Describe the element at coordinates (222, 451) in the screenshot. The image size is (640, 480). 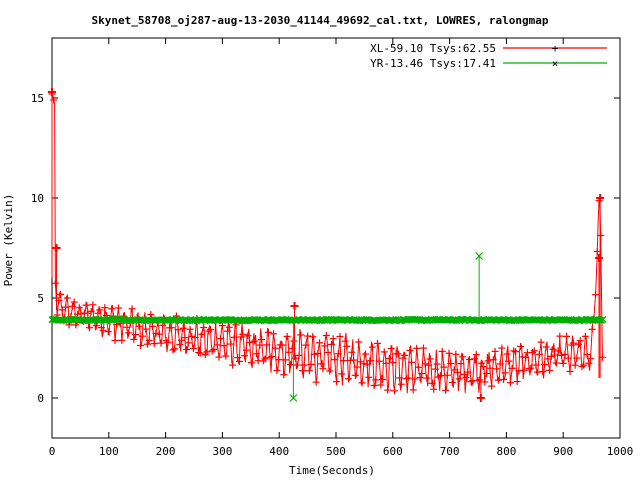
I see `x-tick-label: 300` at that location.